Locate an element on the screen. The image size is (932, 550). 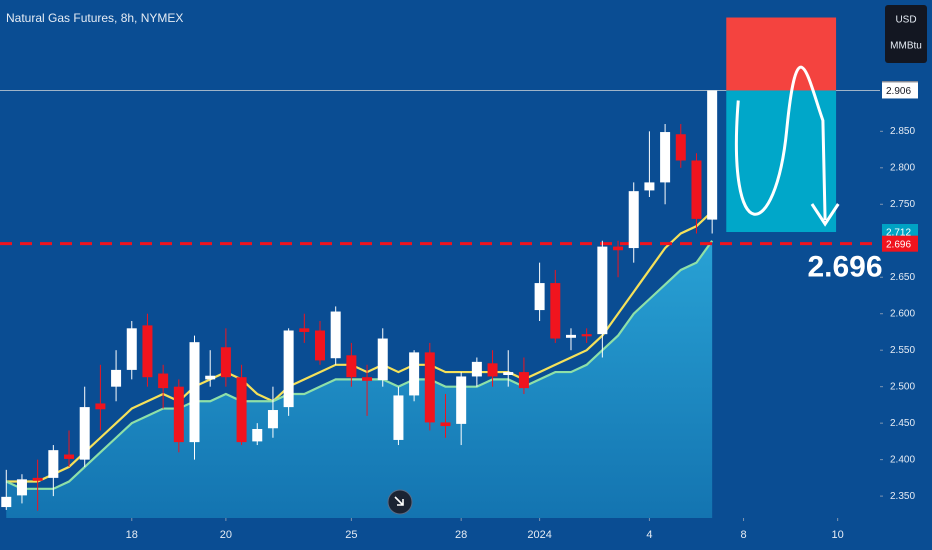
stop-zone is located at coordinates (781, 54).